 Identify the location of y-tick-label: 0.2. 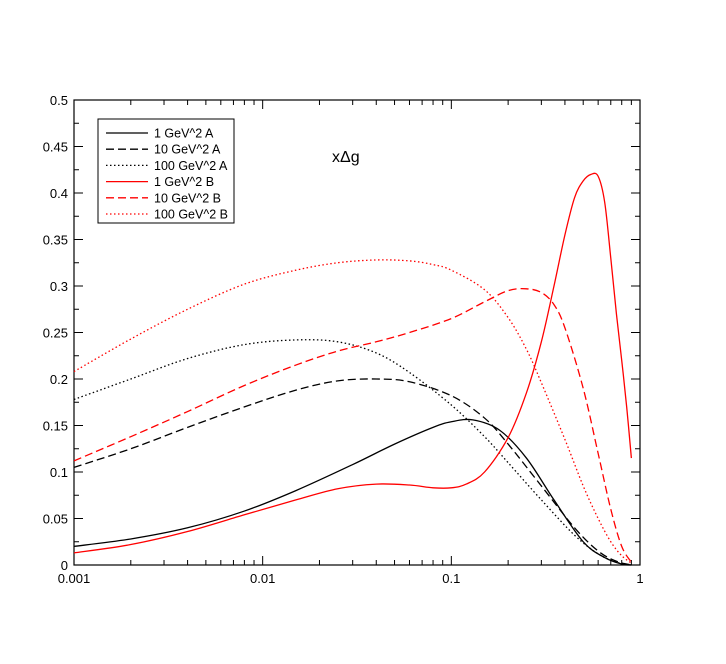
(59, 379).